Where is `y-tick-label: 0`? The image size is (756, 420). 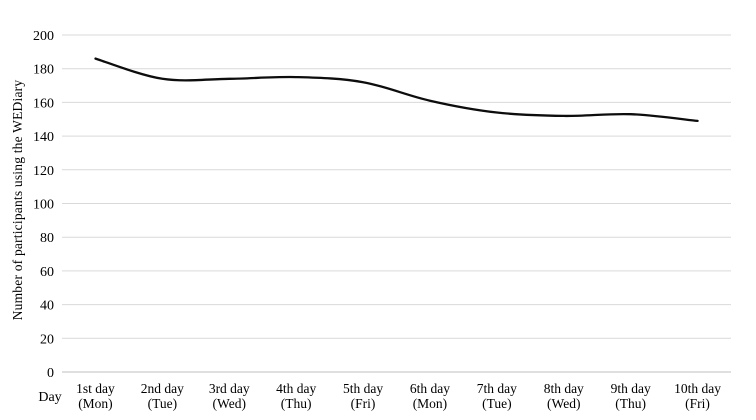 y-tick-label: 0 is located at coordinates (50, 373).